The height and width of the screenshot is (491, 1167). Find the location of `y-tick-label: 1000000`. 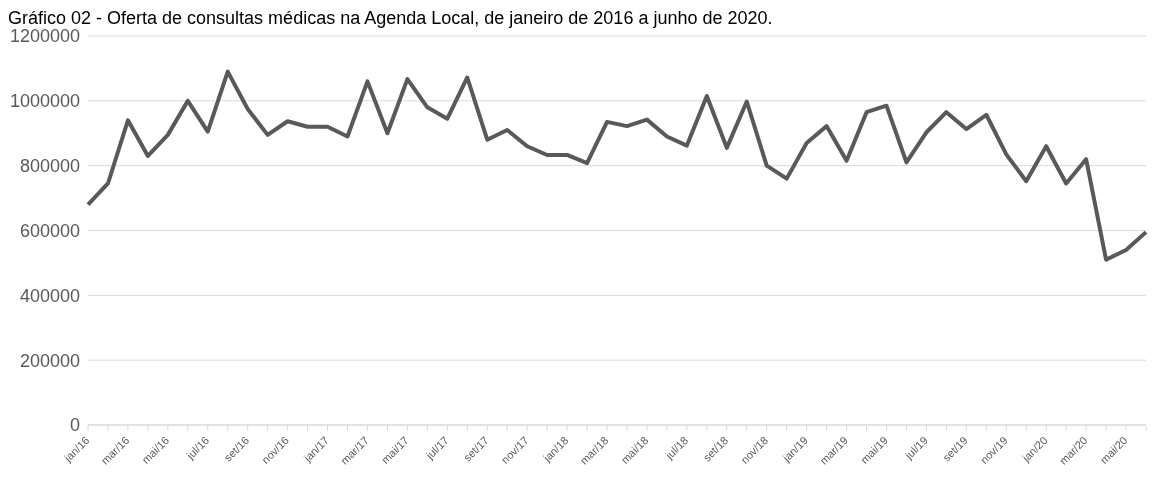

y-tick-label: 1000000 is located at coordinates (44, 101).